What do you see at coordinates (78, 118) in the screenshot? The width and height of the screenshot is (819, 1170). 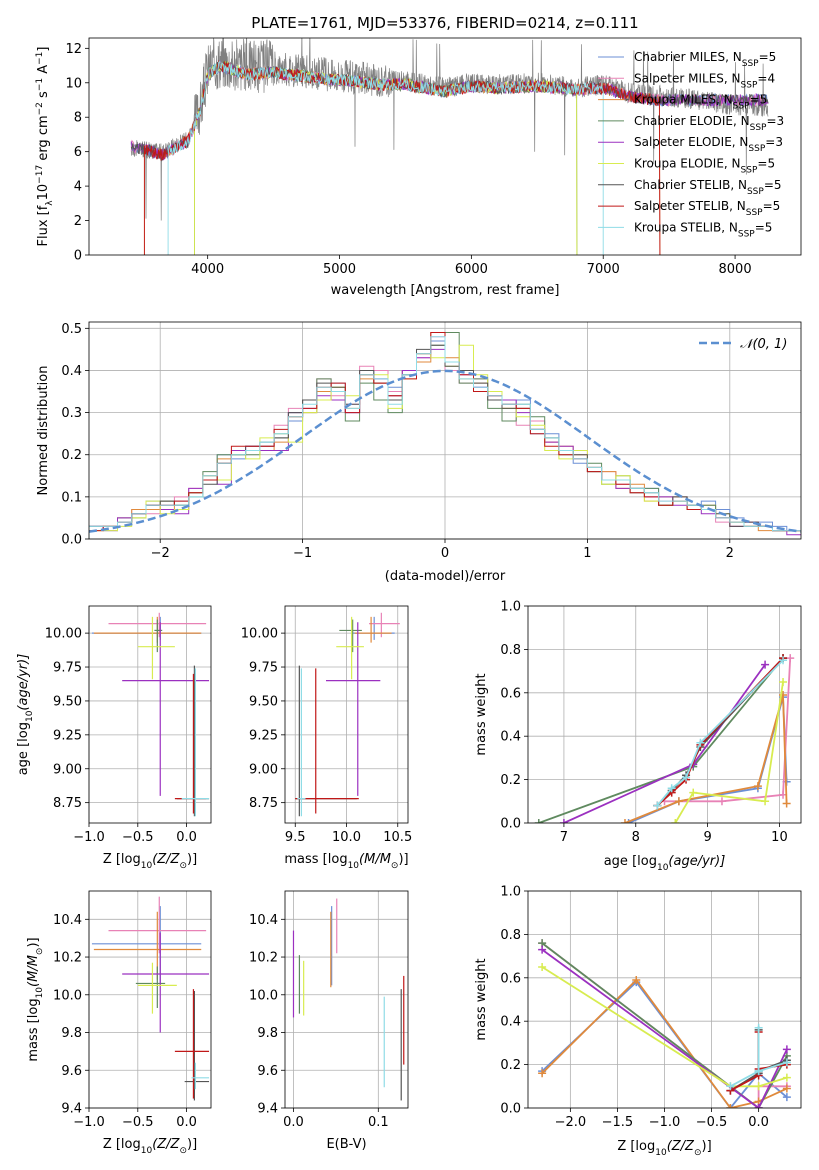 I see `y-tick-label: 8` at bounding box center [78, 118].